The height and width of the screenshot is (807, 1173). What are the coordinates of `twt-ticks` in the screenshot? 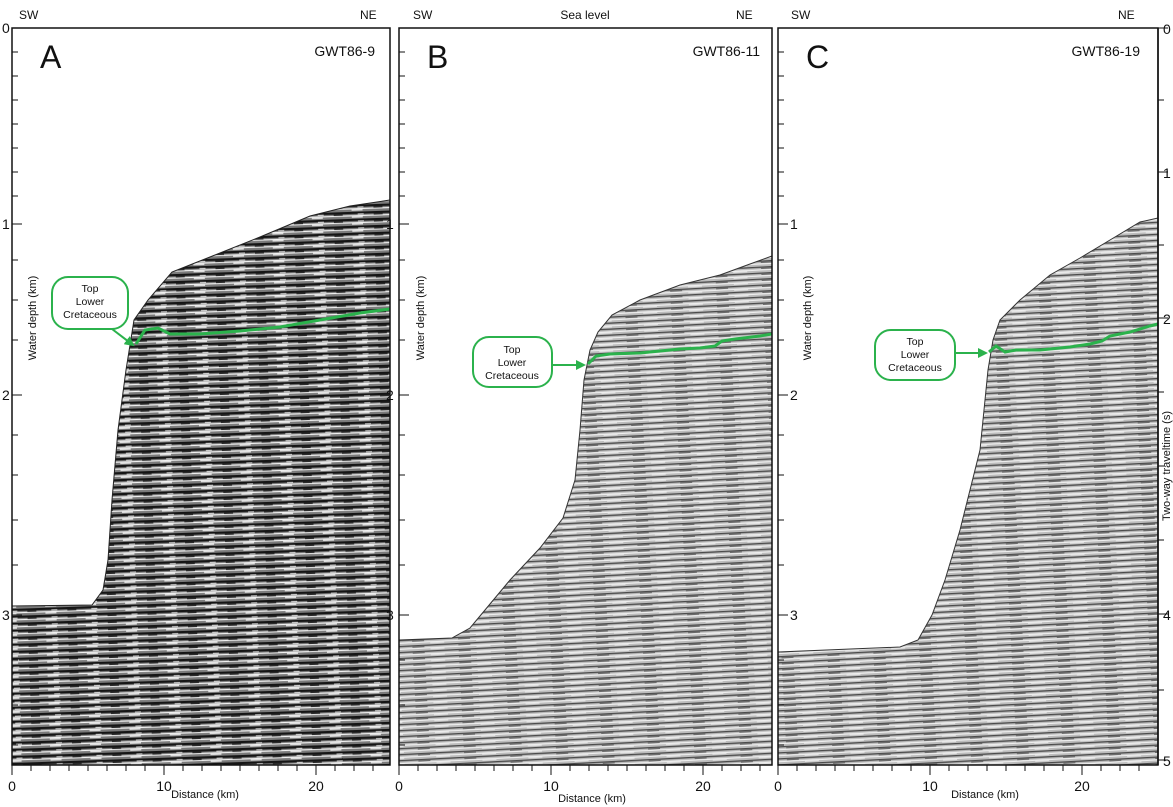 It's located at (1163, 394).